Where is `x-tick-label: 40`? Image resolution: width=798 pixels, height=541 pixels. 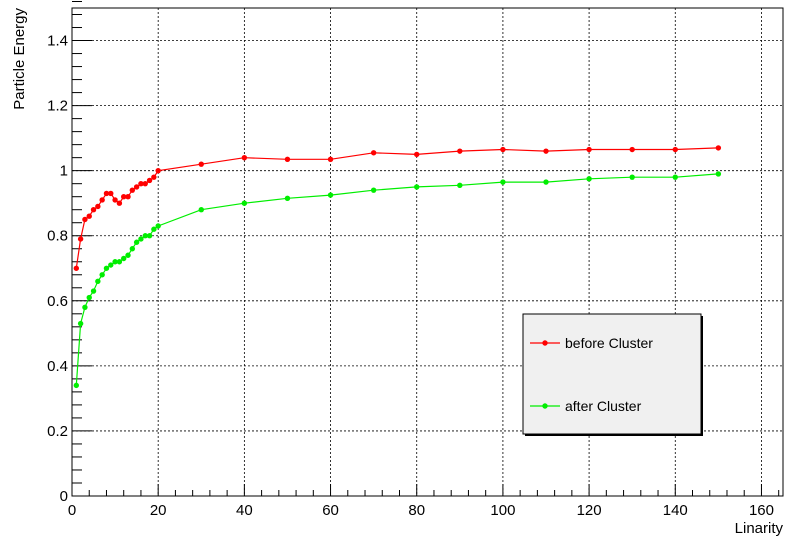 x-tick-label: 40 is located at coordinates (244, 510).